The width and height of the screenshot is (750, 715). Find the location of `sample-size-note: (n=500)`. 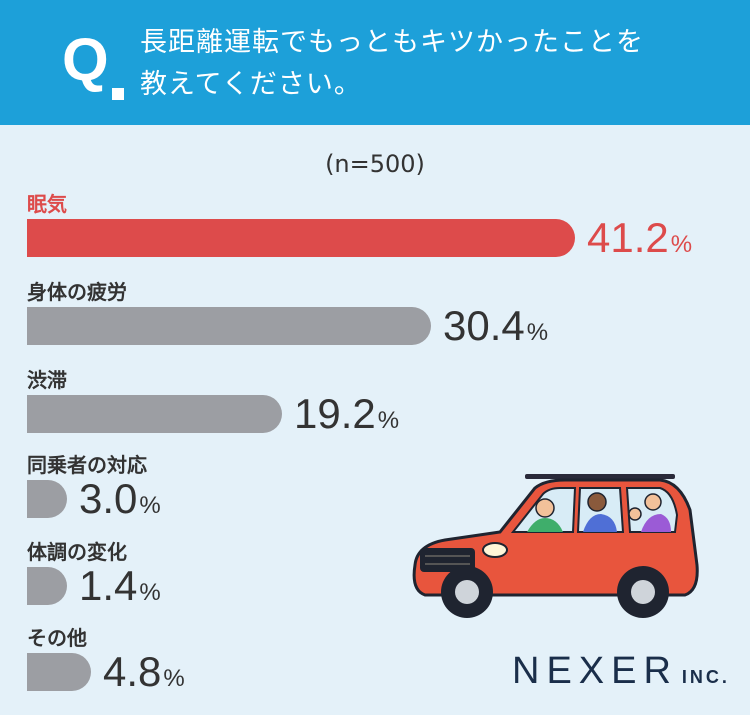

sample-size-note: (n=500) is located at coordinates (375, 164).